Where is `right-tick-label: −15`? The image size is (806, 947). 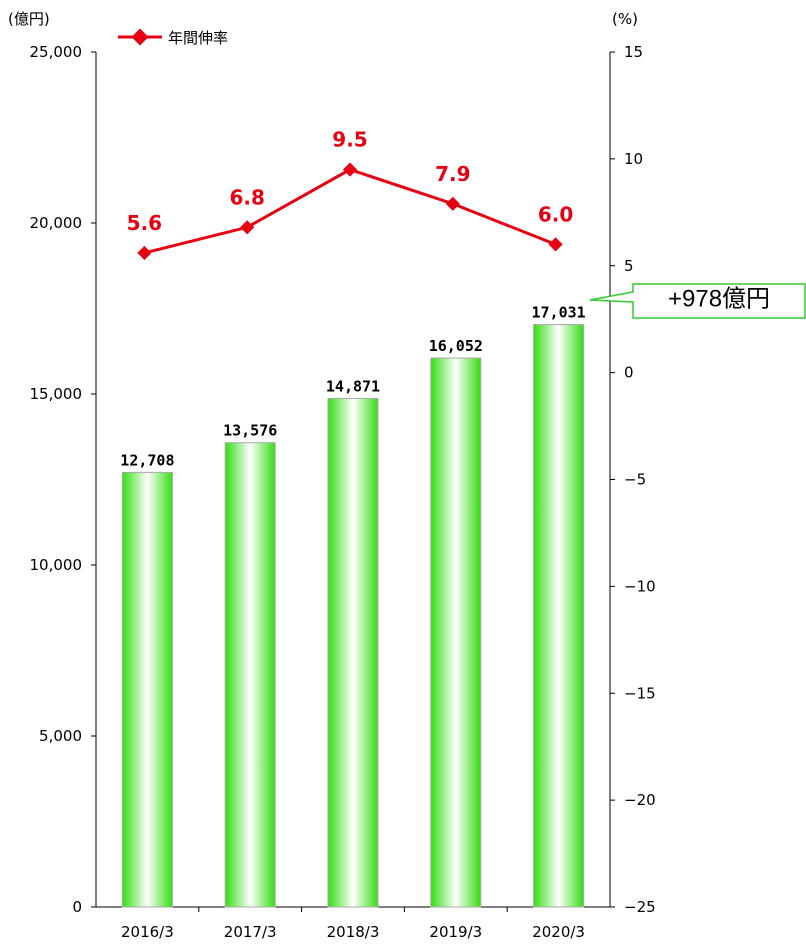
right-tick-label: −15 is located at coordinates (640, 693).